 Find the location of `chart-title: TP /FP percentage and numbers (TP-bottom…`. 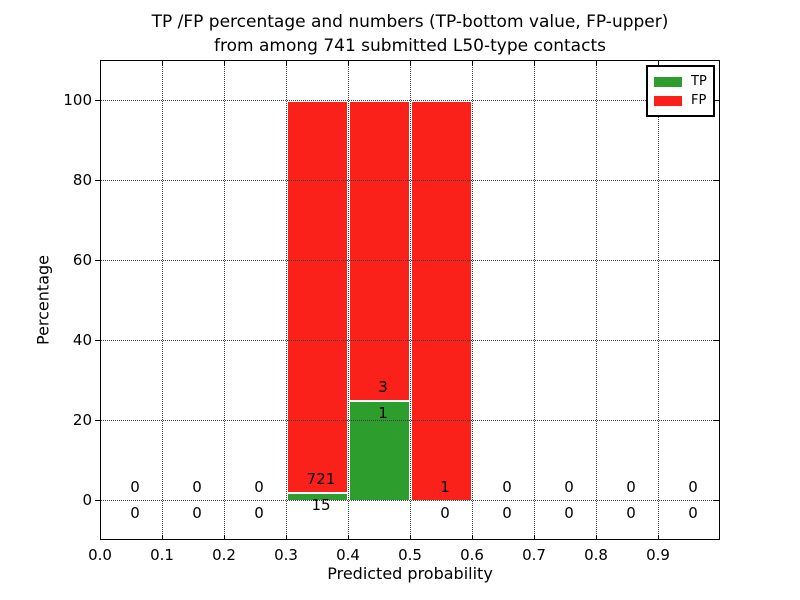

chart-title: TP /FP percentage and numbers (TP-bottom… is located at coordinates (410, 34).